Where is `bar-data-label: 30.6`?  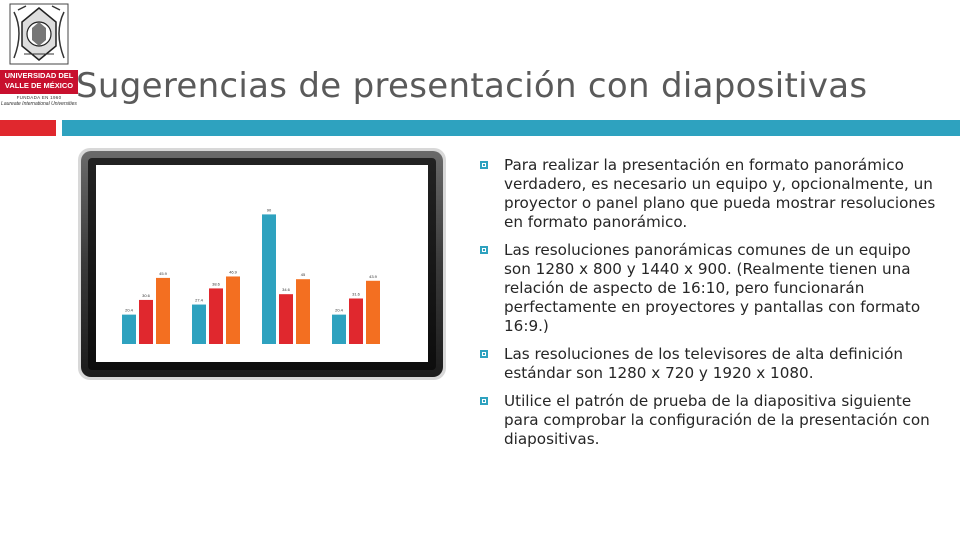 bar-data-label: 30.6 is located at coordinates (146, 295).